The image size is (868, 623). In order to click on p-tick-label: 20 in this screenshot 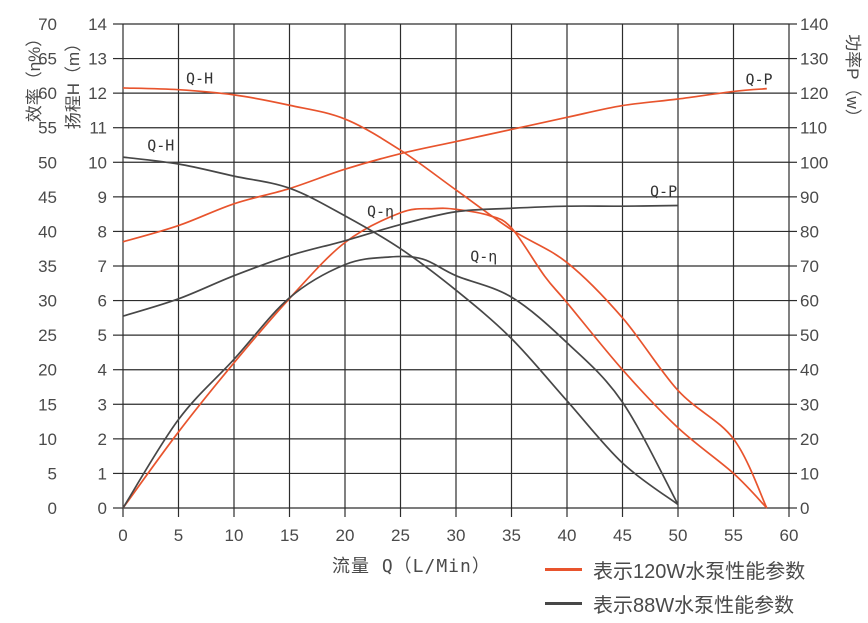, I will do `click(809, 439)`.